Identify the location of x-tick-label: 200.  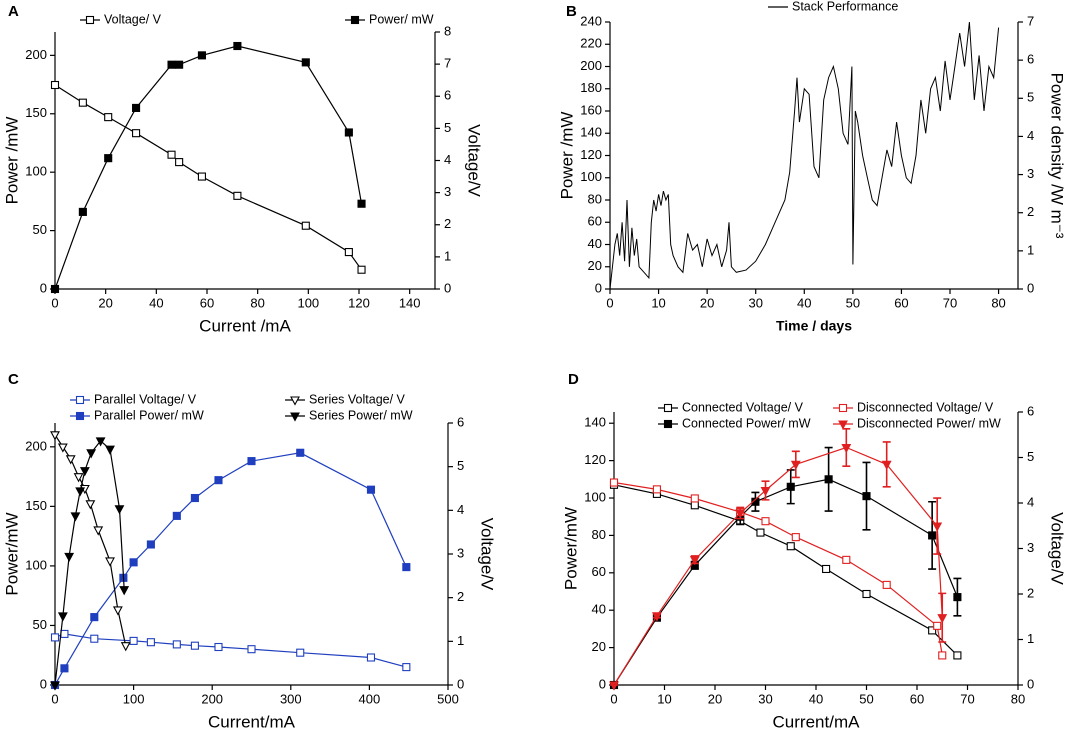
(212, 698).